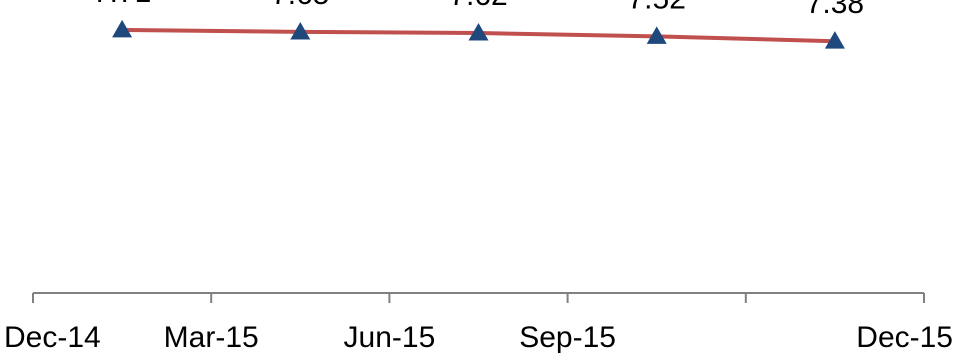  What do you see at coordinates (657, 7) in the screenshot?
I see `data-label: 7.52` at bounding box center [657, 7].